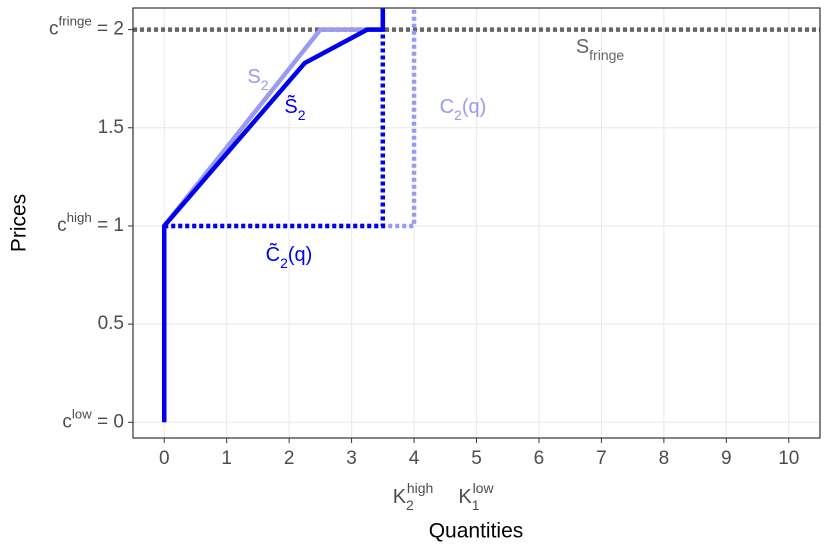 The image size is (830, 559). What do you see at coordinates (351, 458) in the screenshot?
I see `x-tick-label: 3` at bounding box center [351, 458].